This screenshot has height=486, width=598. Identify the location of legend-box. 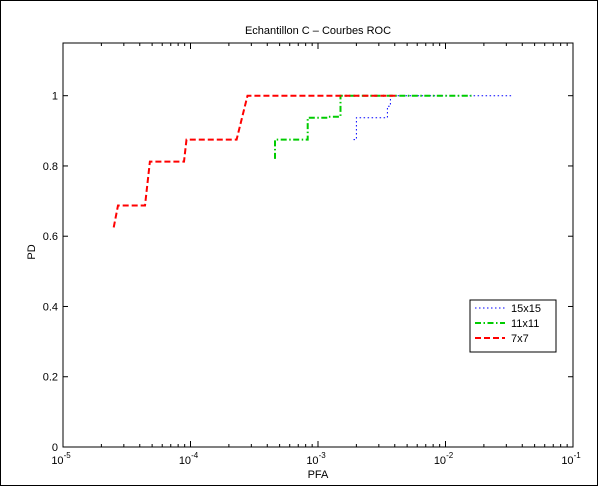
(513, 326).